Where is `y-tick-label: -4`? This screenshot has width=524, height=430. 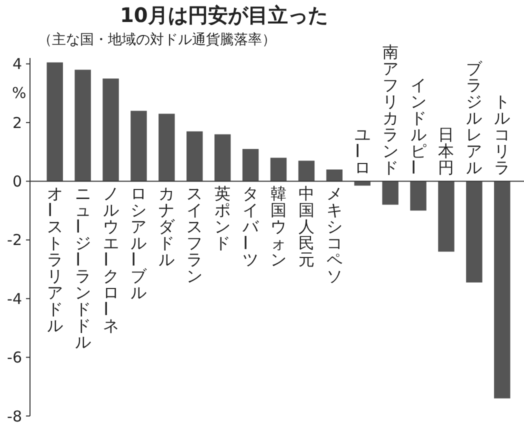 y-tick-label: -4 is located at coordinates (14, 299).